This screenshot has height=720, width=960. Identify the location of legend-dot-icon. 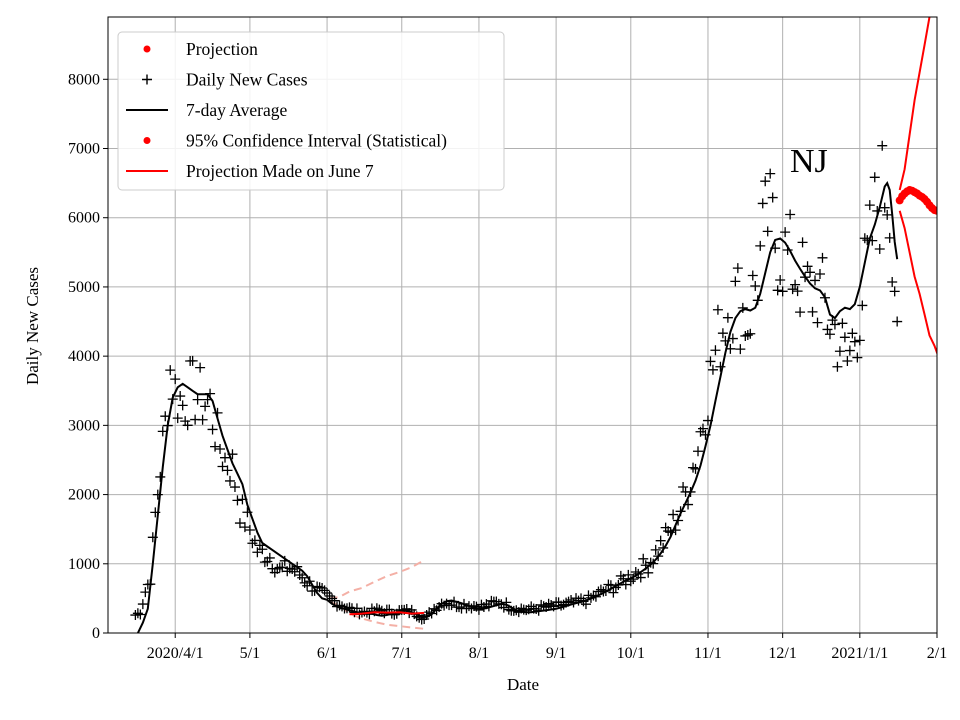
(147, 49).